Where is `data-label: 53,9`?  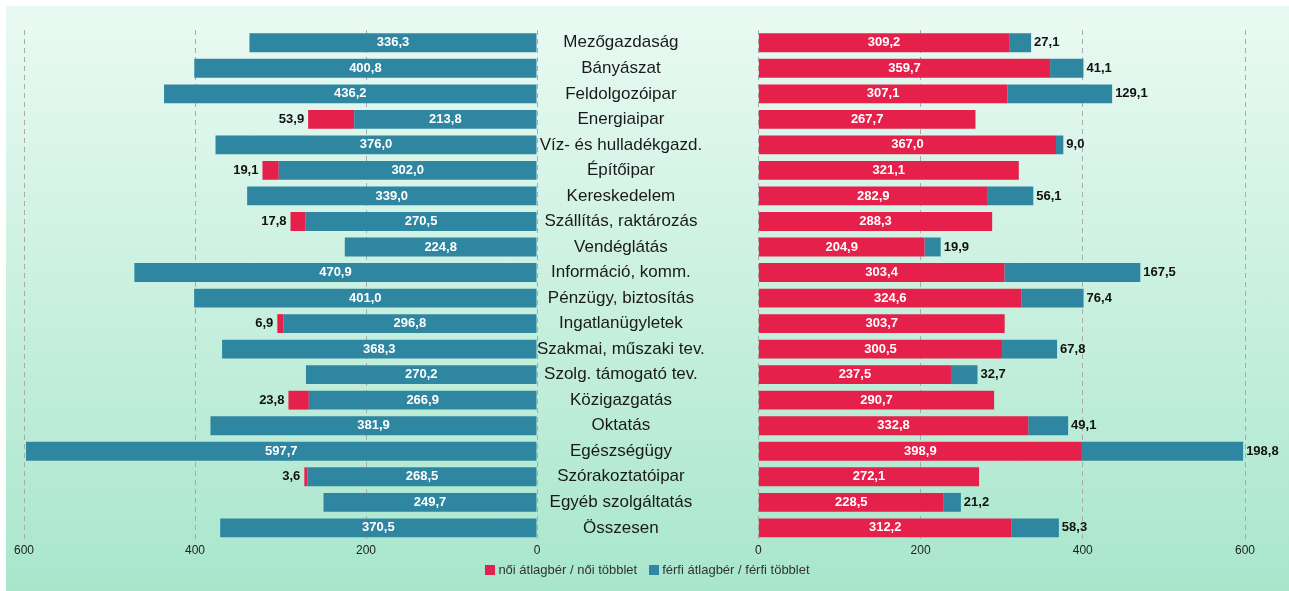 data-label: 53,9 is located at coordinates (291, 118).